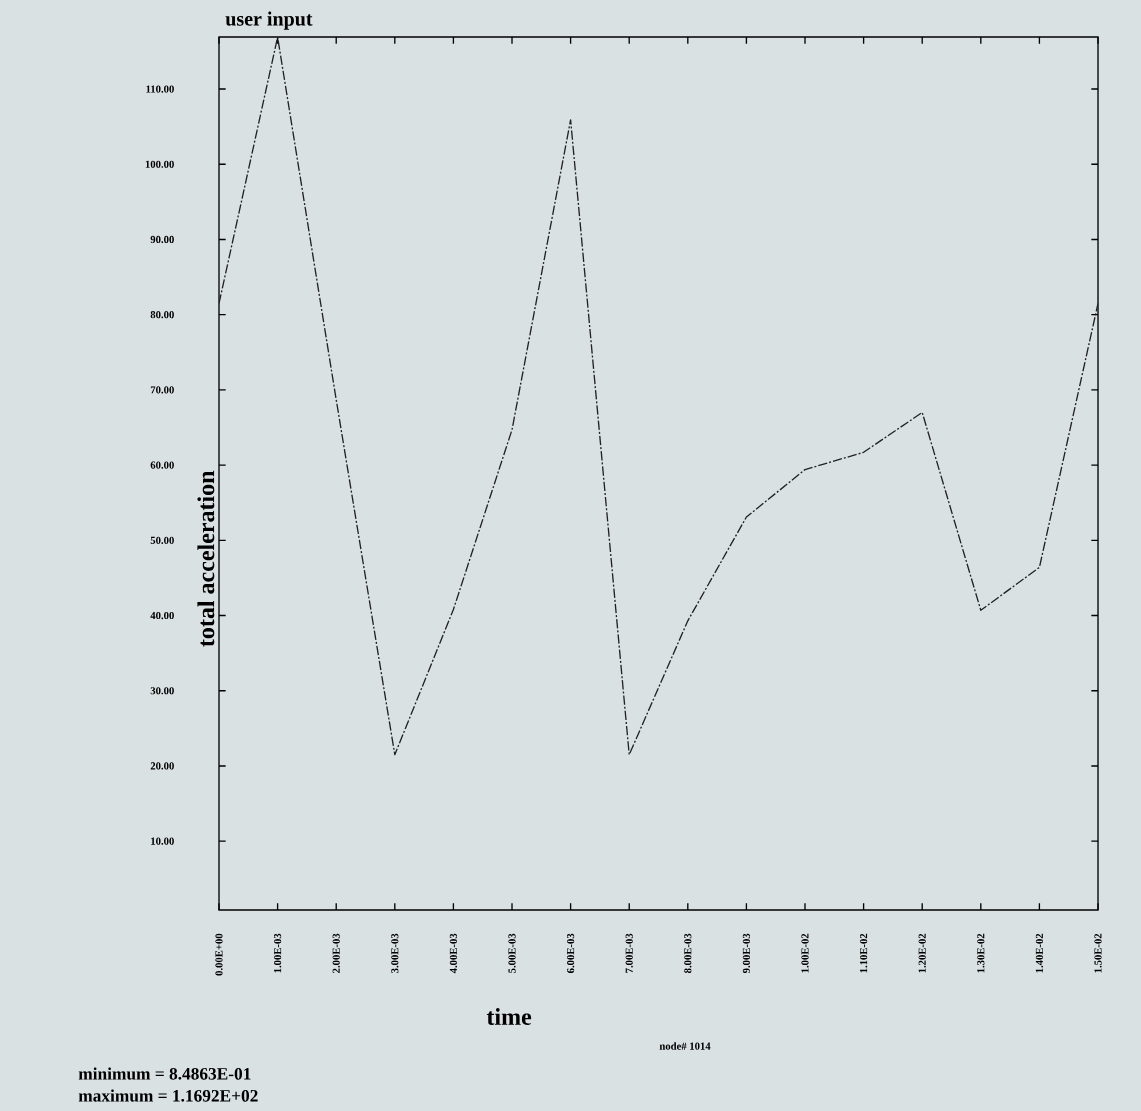  I want to click on y-tick-label: 50.00, so click(162, 540).